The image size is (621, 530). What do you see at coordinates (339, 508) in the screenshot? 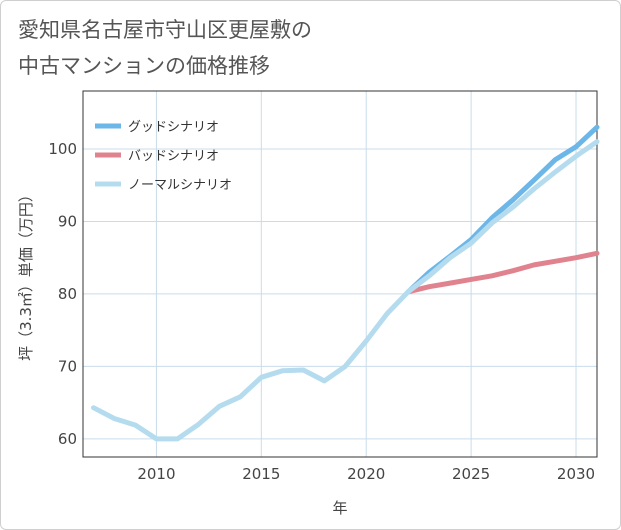
I see `x-axis-title: 年` at bounding box center [339, 508].